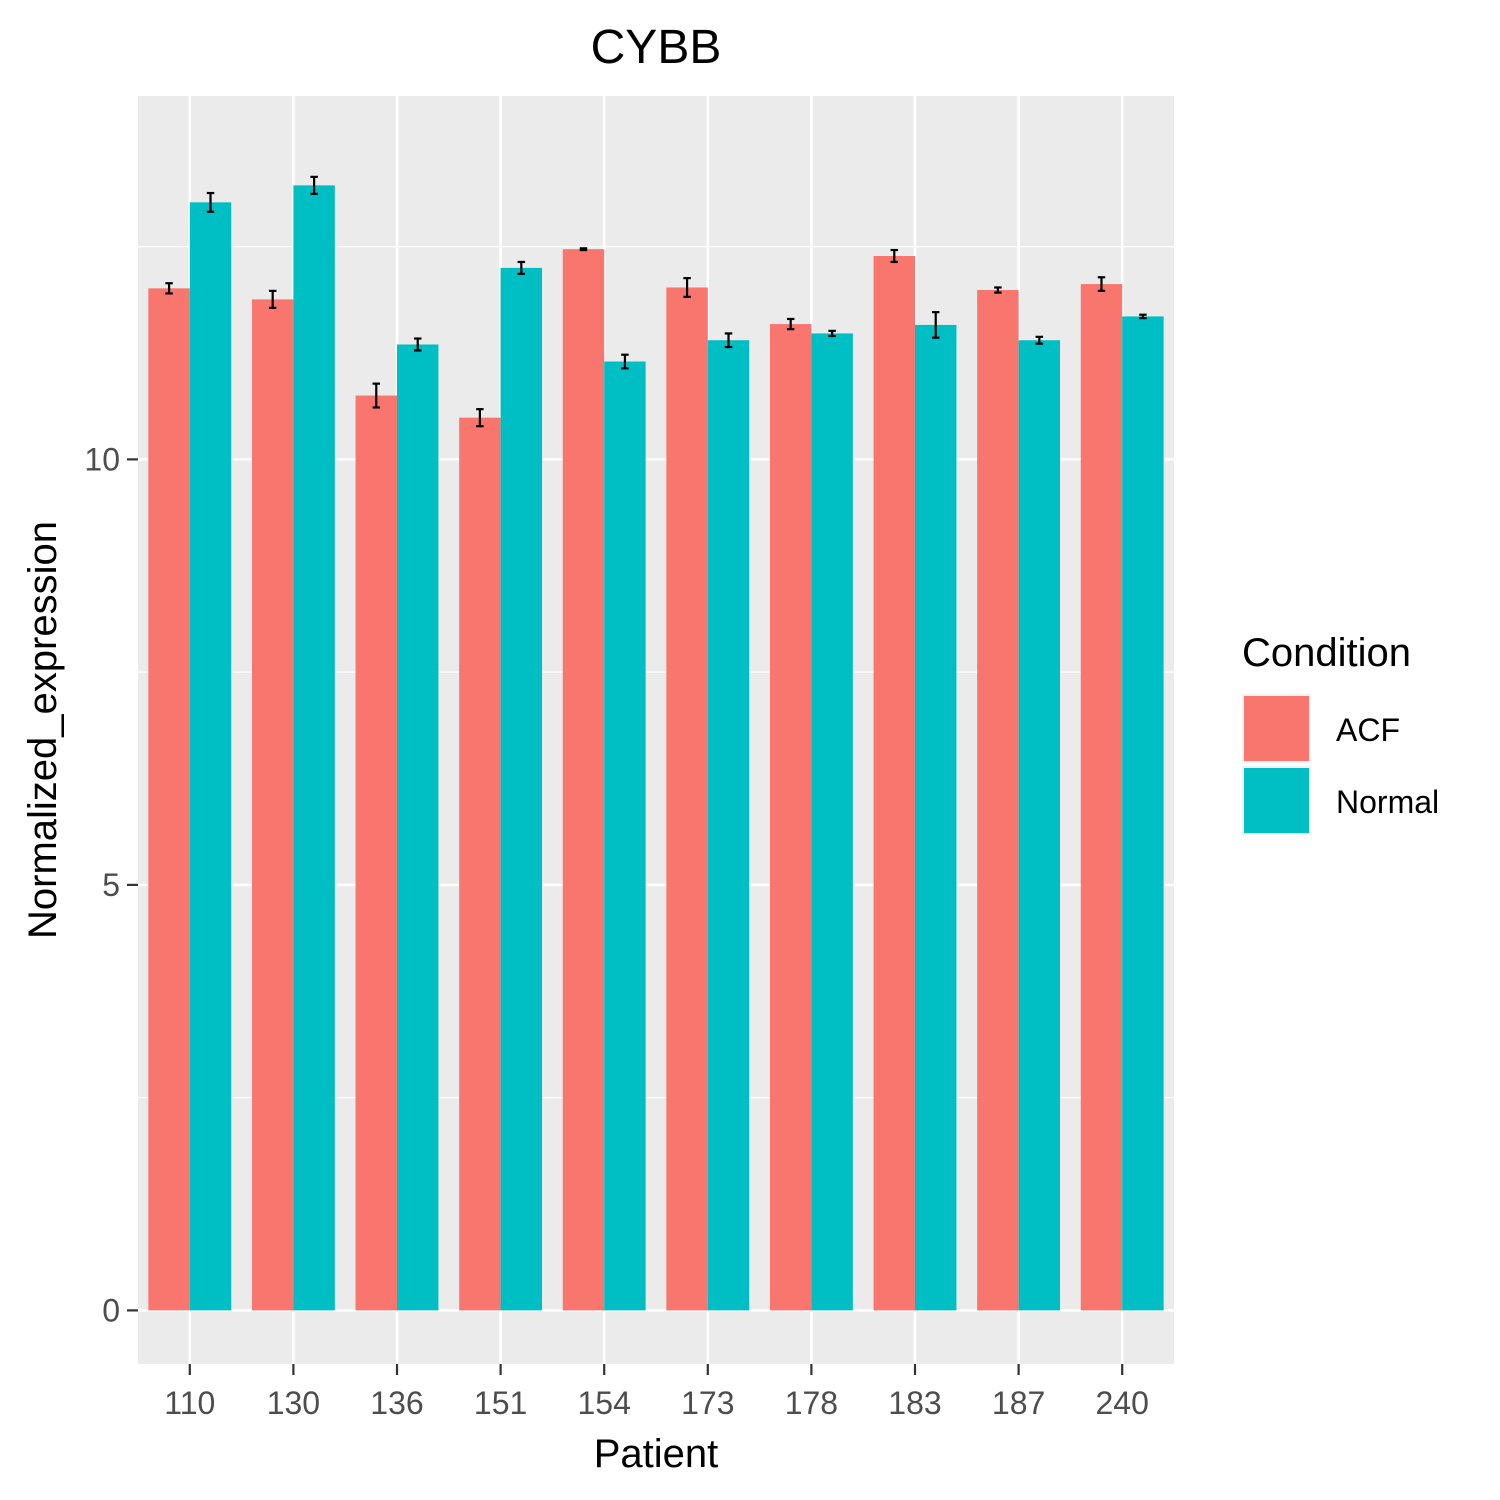 This screenshot has width=1500, height=1500. Describe the element at coordinates (656, 301) in the screenshot. I see `error-bars` at that location.